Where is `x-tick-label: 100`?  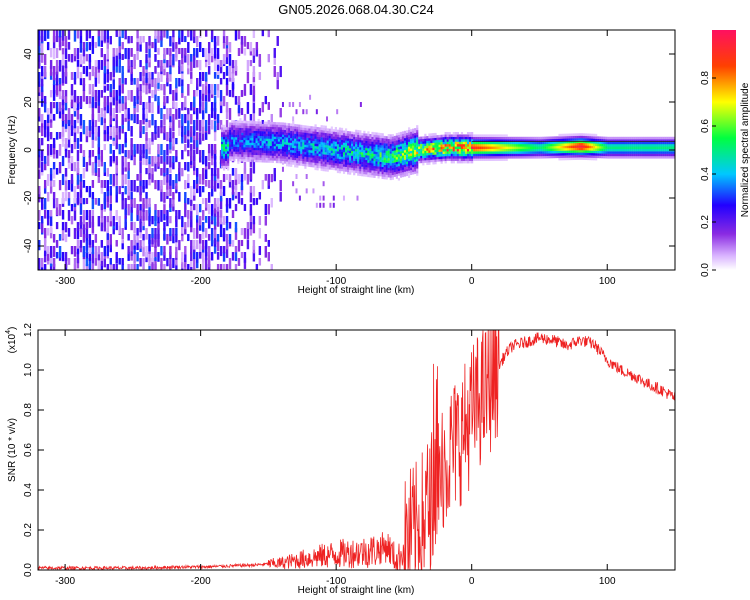
x-tick-label: 100 is located at coordinates (607, 581).